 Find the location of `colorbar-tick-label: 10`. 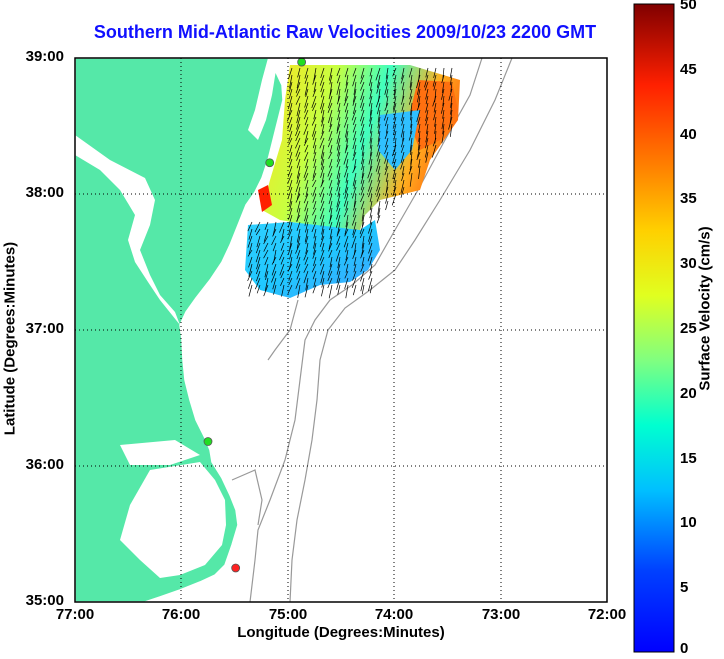

colorbar-tick-label: 10 is located at coordinates (688, 522).